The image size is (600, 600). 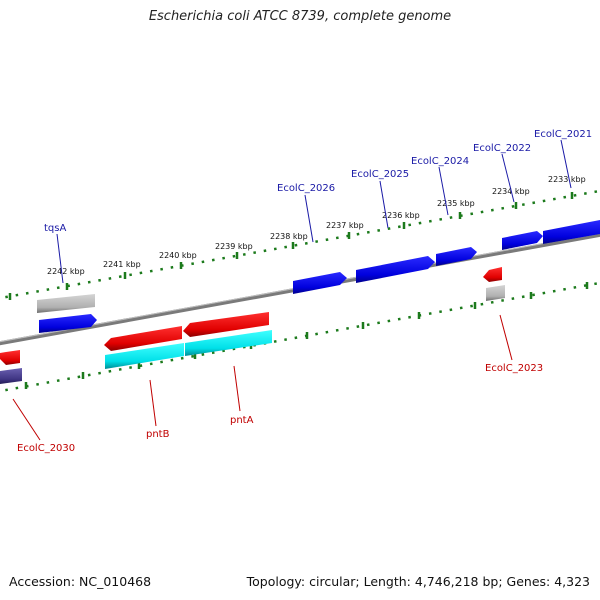 What do you see at coordinates (456, 203) in the screenshot?
I see `scale-label: 2235 kbp` at bounding box center [456, 203].